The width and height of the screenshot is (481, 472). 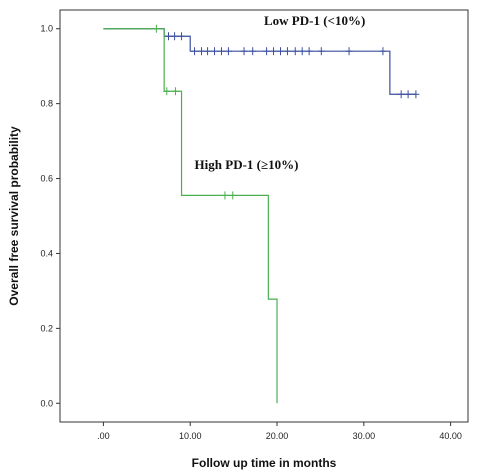 I want to click on x-tick-label: .00, so click(x=103, y=436).